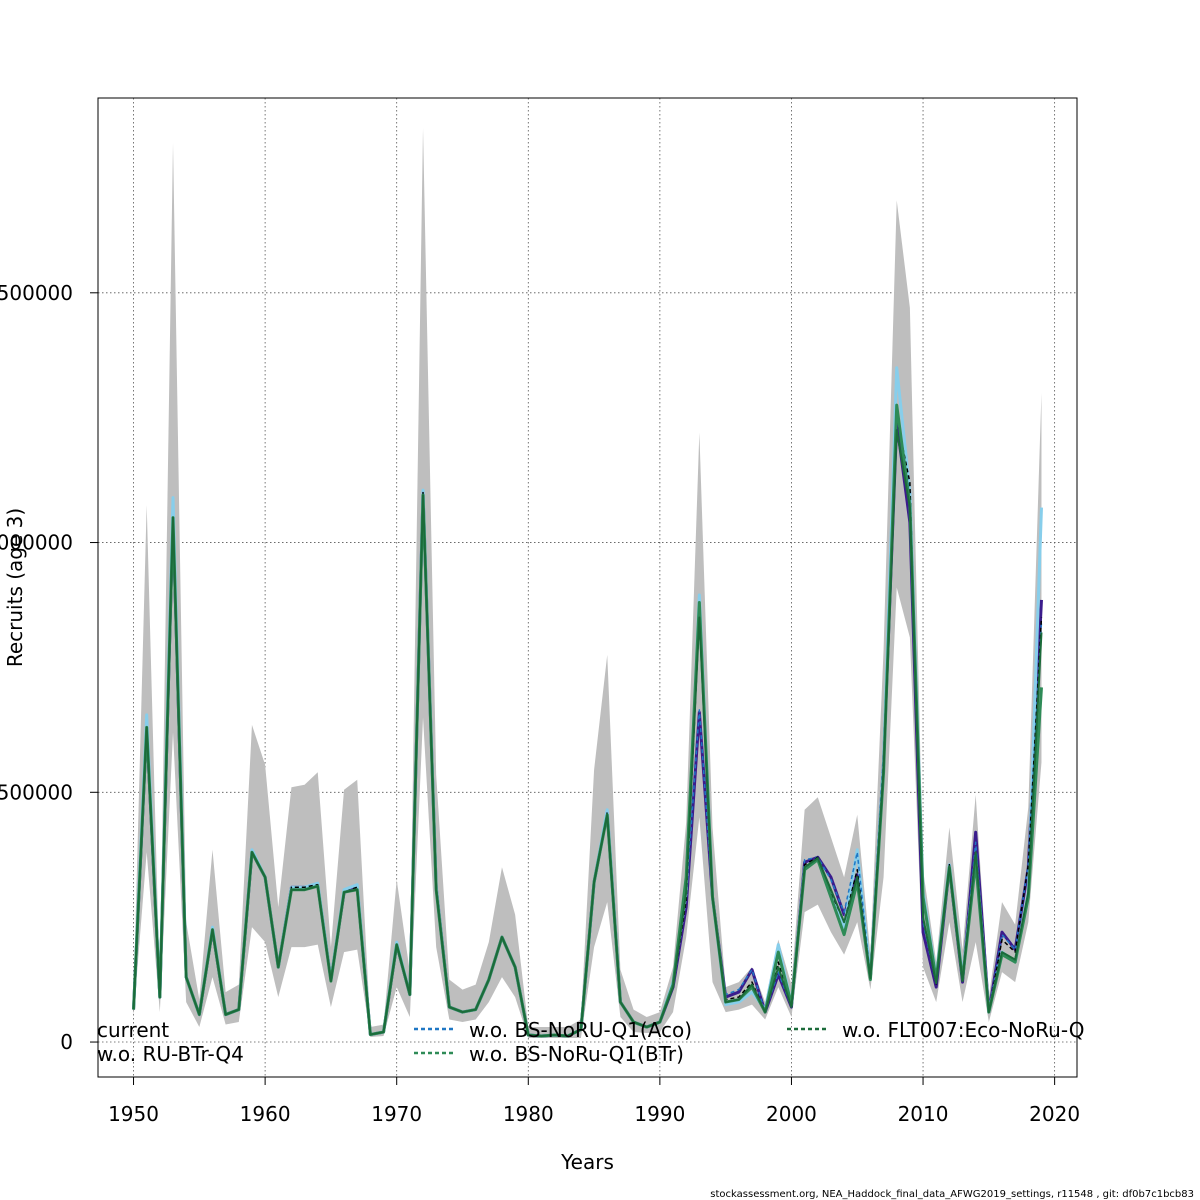 This screenshot has height=1200, width=1200. Describe the element at coordinates (36, 543) in the screenshot. I see `y-tick-label: 1000000` at that location.